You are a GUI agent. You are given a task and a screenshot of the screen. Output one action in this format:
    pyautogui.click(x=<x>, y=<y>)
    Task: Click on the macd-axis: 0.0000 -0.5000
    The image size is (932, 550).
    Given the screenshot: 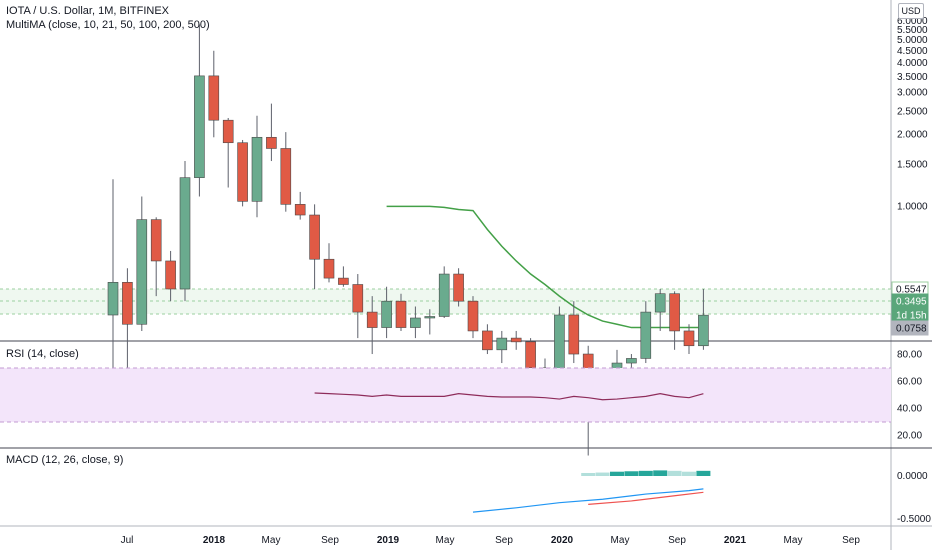 What is the action you would take?
    pyautogui.click(x=914, y=498)
    